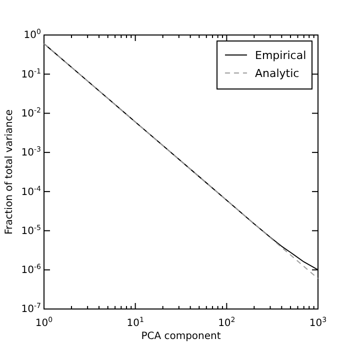 Image resolution: width=354 pixels, height=354 pixels. Describe the element at coordinates (9, 172) in the screenshot. I see `y-axis-title: Fraction of total variance` at that location.